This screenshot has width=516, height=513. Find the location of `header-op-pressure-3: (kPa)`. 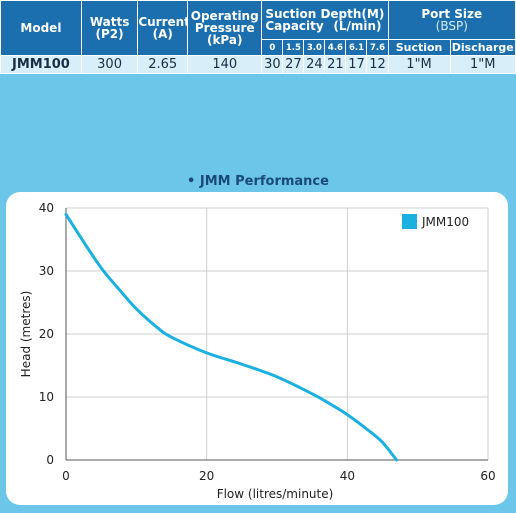

header-op-pressure-3: (kPa) is located at coordinates (224, 40).